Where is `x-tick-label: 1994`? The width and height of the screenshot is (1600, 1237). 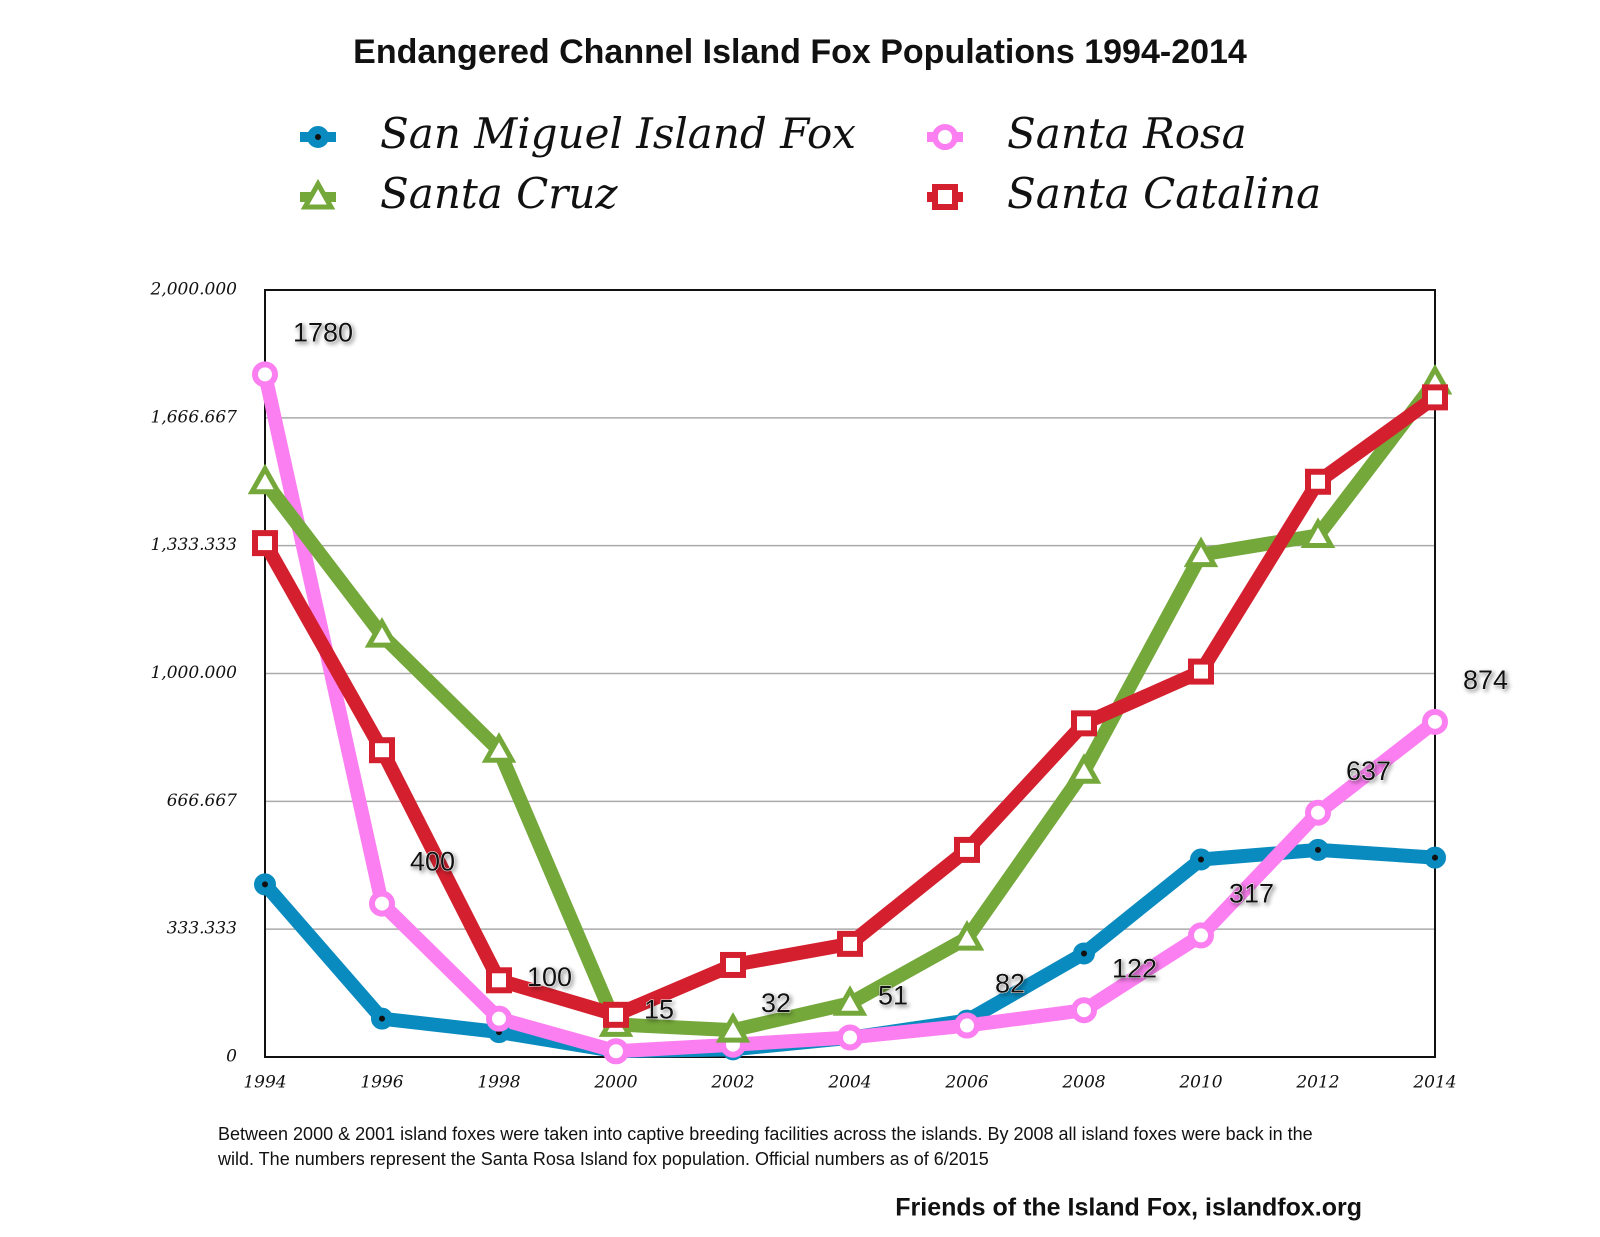
x-tick-label: 1994 is located at coordinates (264, 1083).